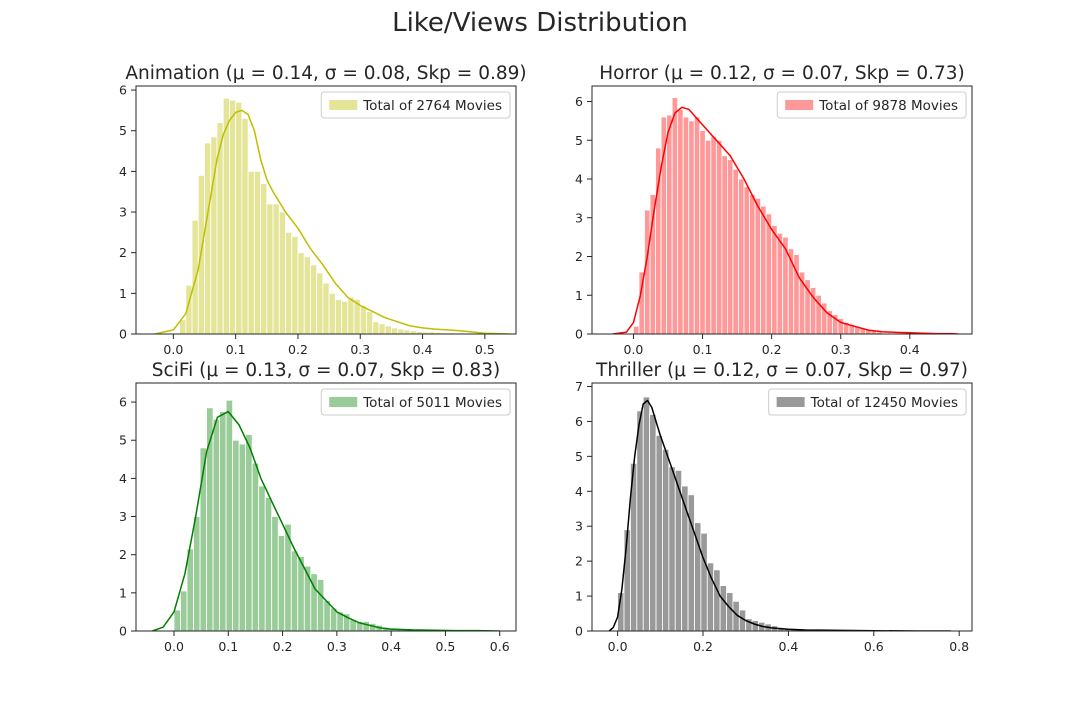 Image resolution: width=1080 pixels, height=720 pixels. Describe the element at coordinates (782, 73) in the screenshot. I see `chart-title-horror: Horror (μ = 0.12, σ = 0.07, Skp = 0.73)` at that location.